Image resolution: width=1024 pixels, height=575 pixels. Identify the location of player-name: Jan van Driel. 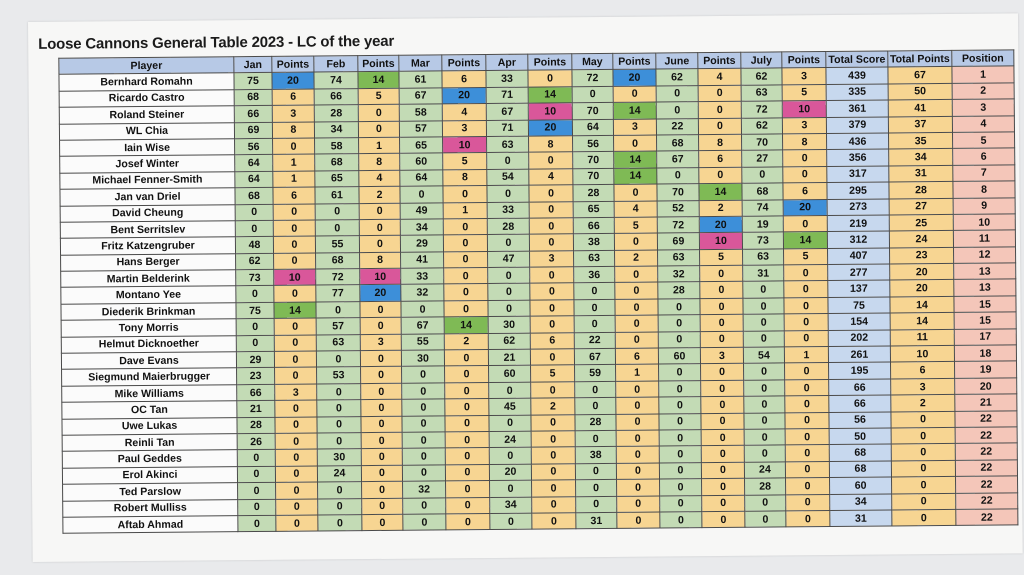
(147, 196).